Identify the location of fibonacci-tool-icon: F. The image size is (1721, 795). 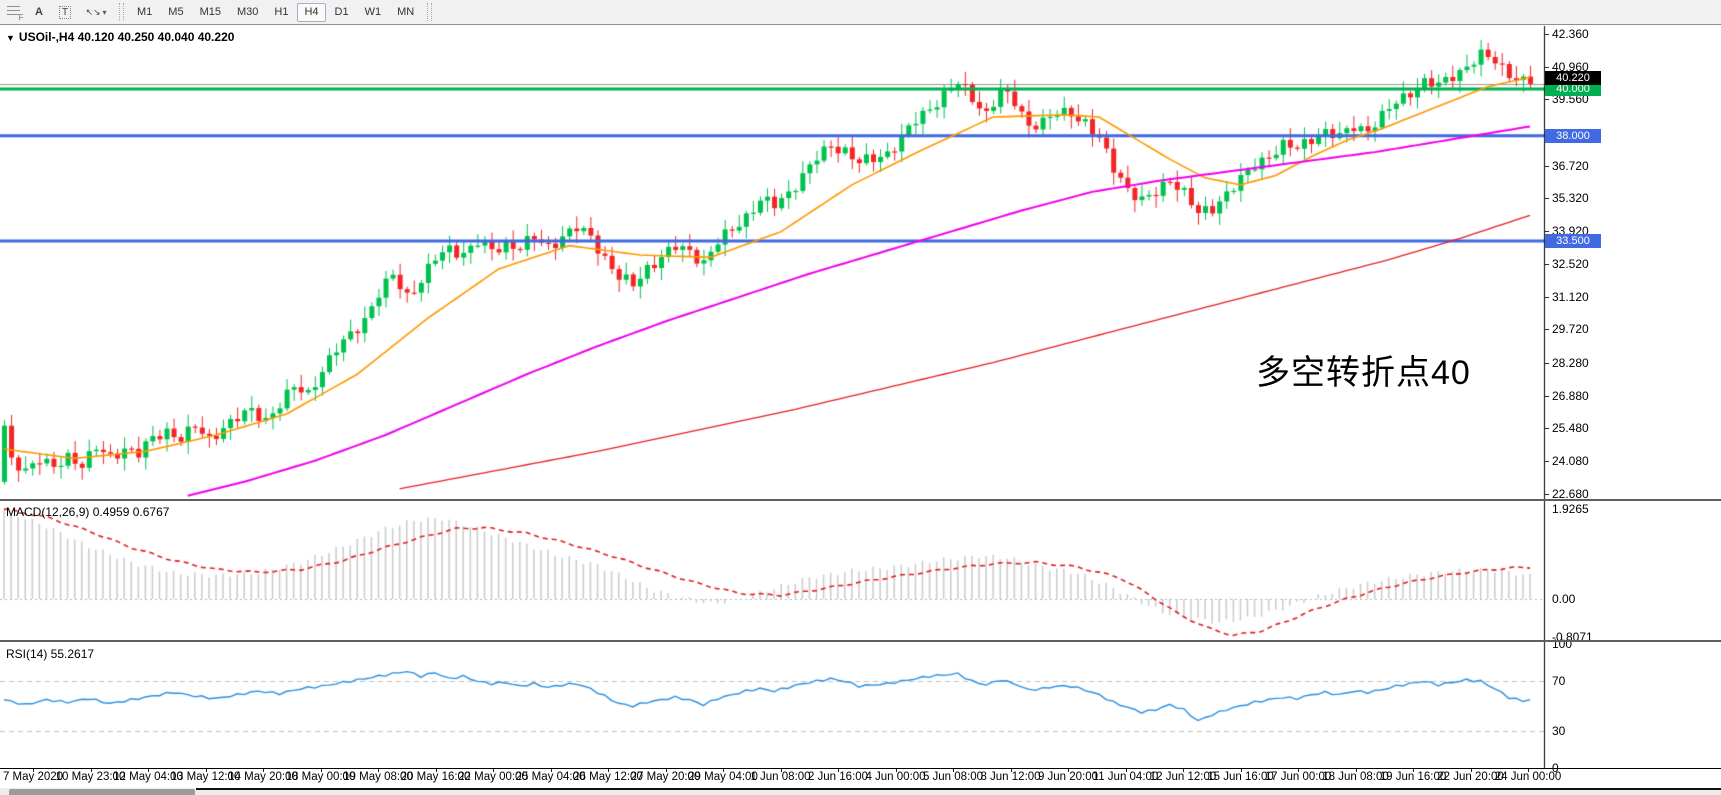
(13, 12).